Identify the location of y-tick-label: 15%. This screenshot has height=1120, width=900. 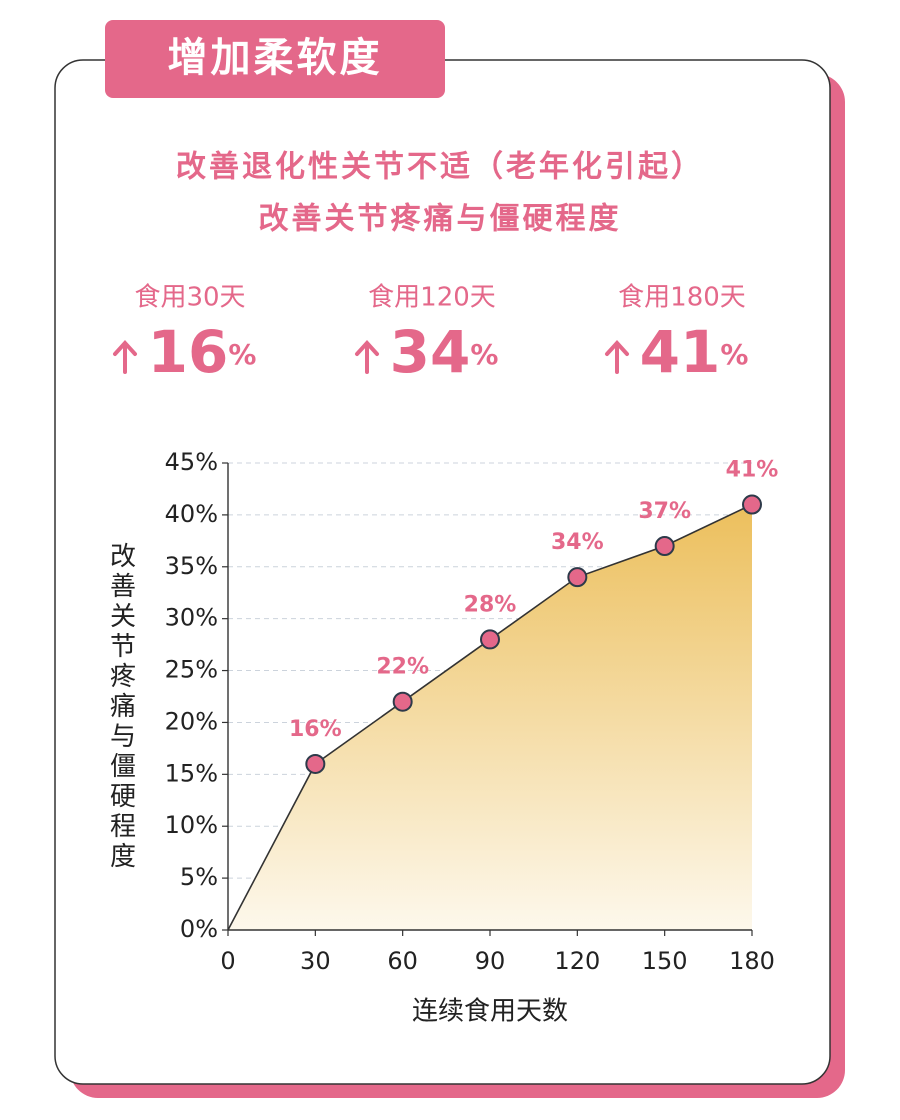
(191, 773).